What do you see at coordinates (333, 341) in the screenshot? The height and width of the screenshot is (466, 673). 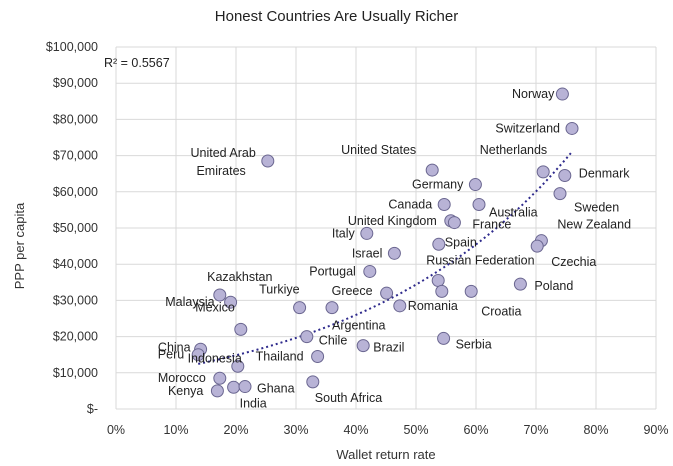 I see `point-label: Chile` at bounding box center [333, 341].